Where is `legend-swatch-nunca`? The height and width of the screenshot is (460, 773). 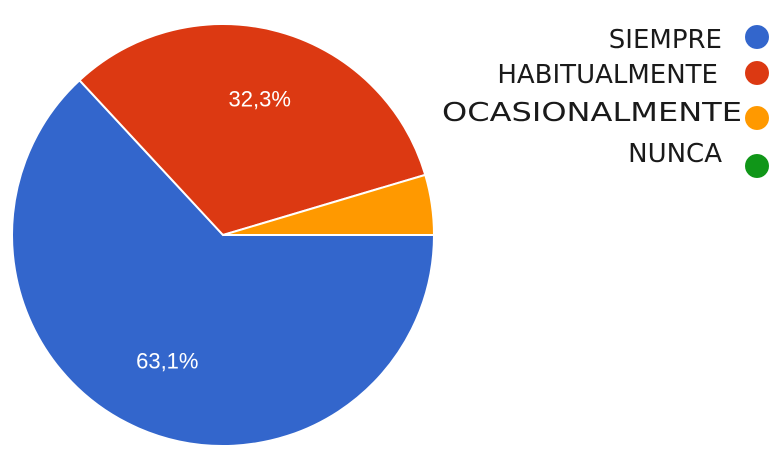 legend-swatch-nunca is located at coordinates (757, 166).